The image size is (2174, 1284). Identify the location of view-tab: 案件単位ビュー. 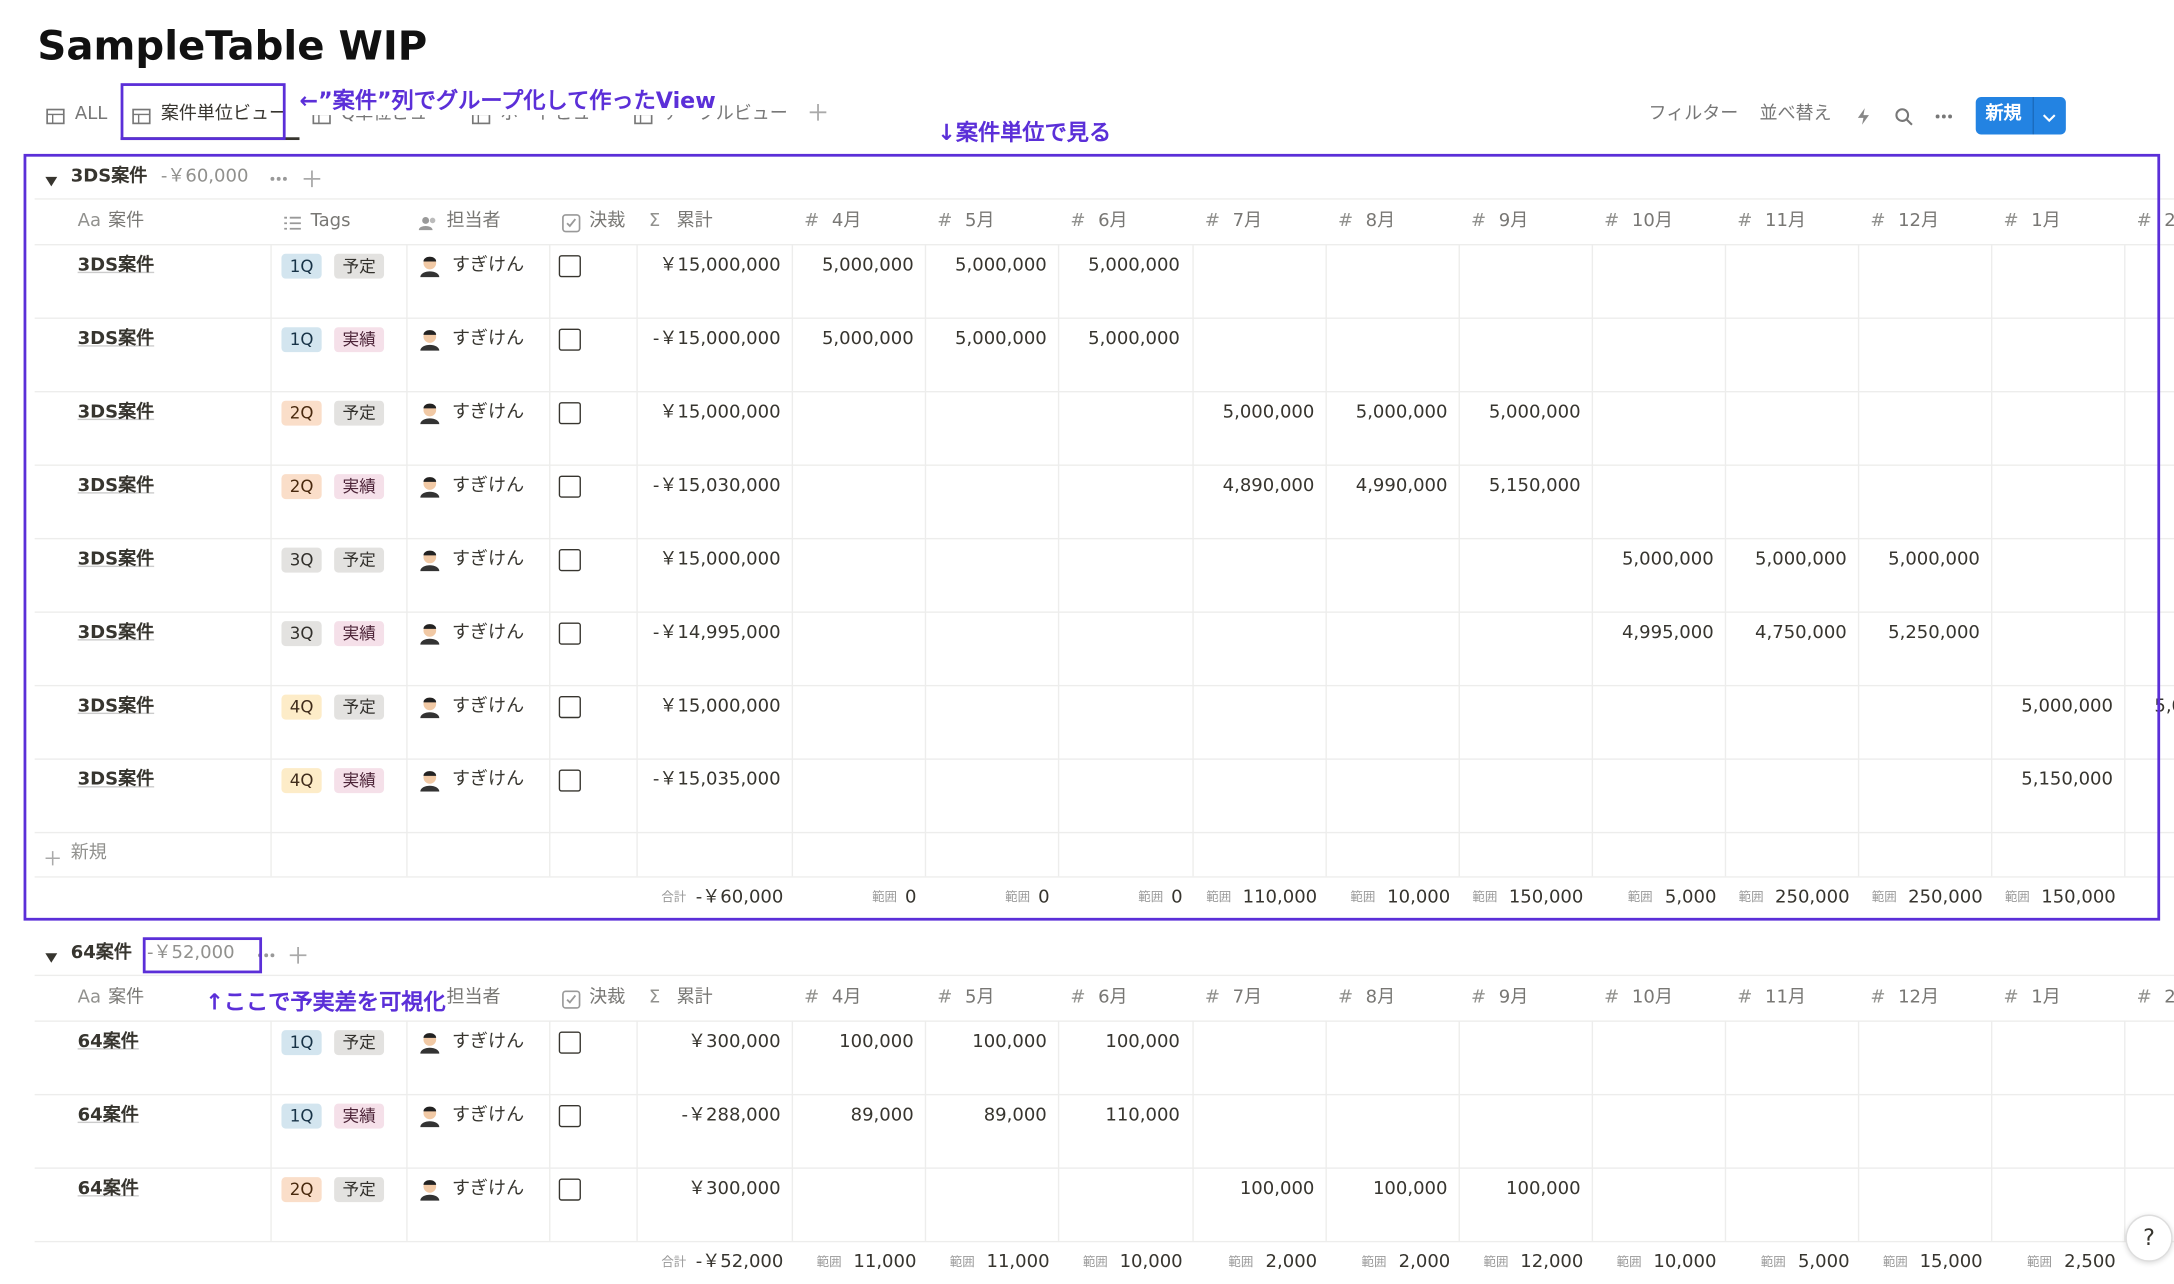
(224, 114).